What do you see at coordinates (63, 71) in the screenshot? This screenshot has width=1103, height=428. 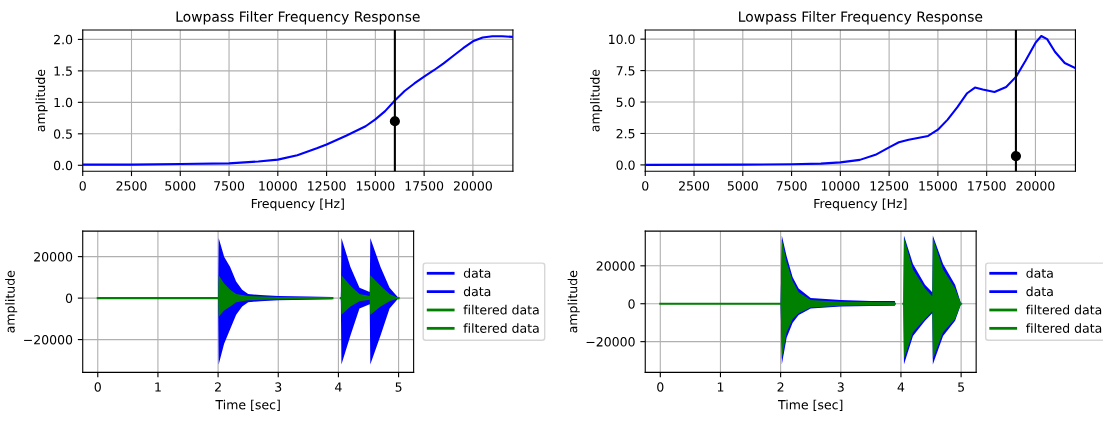 I see `y-tick-label: 1.5` at bounding box center [63, 71].